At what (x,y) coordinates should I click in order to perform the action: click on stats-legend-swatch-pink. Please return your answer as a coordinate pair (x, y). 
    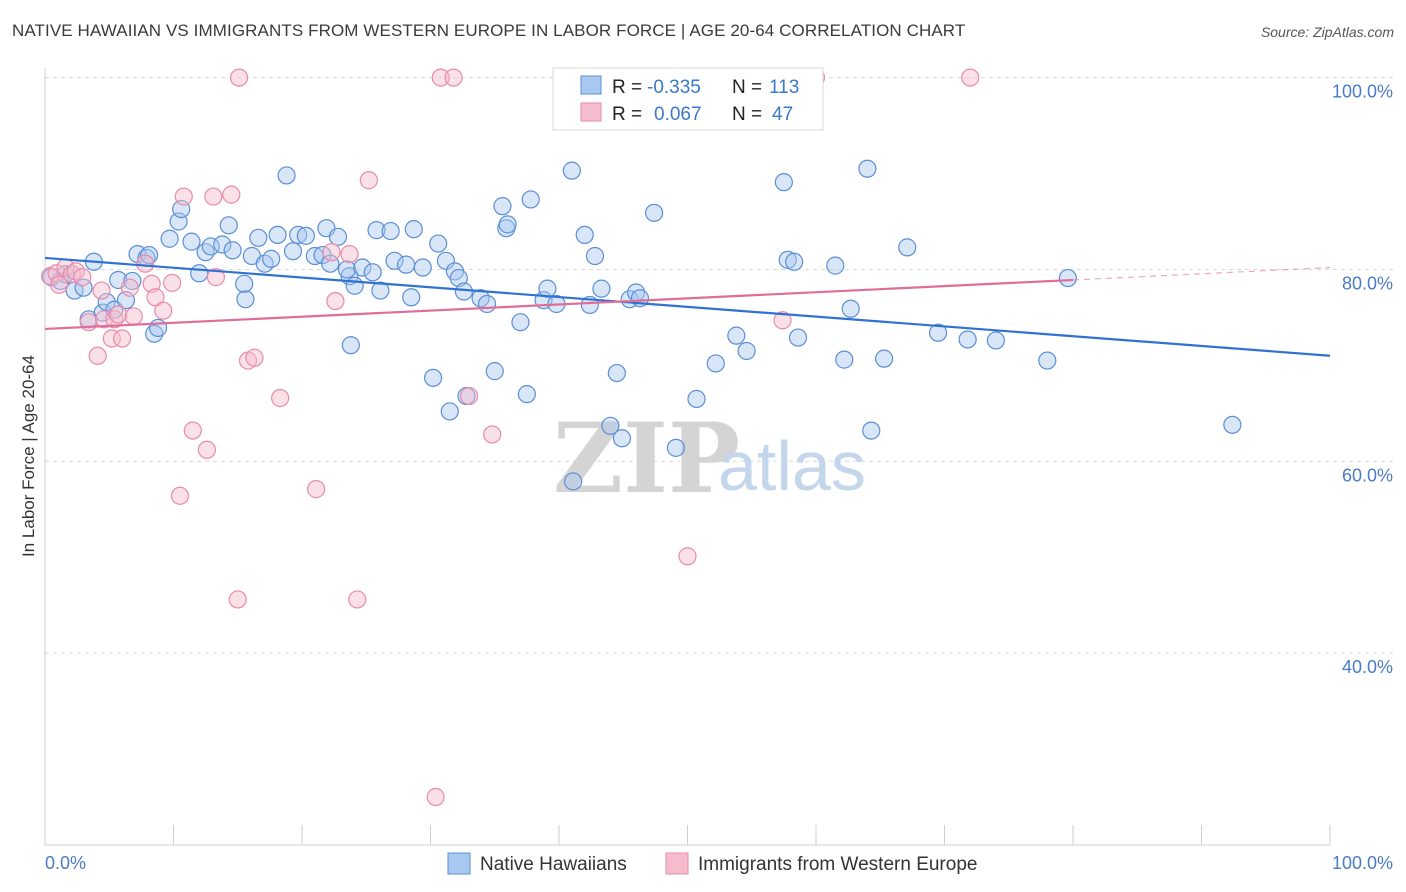
    Looking at the image, I should click on (591, 112).